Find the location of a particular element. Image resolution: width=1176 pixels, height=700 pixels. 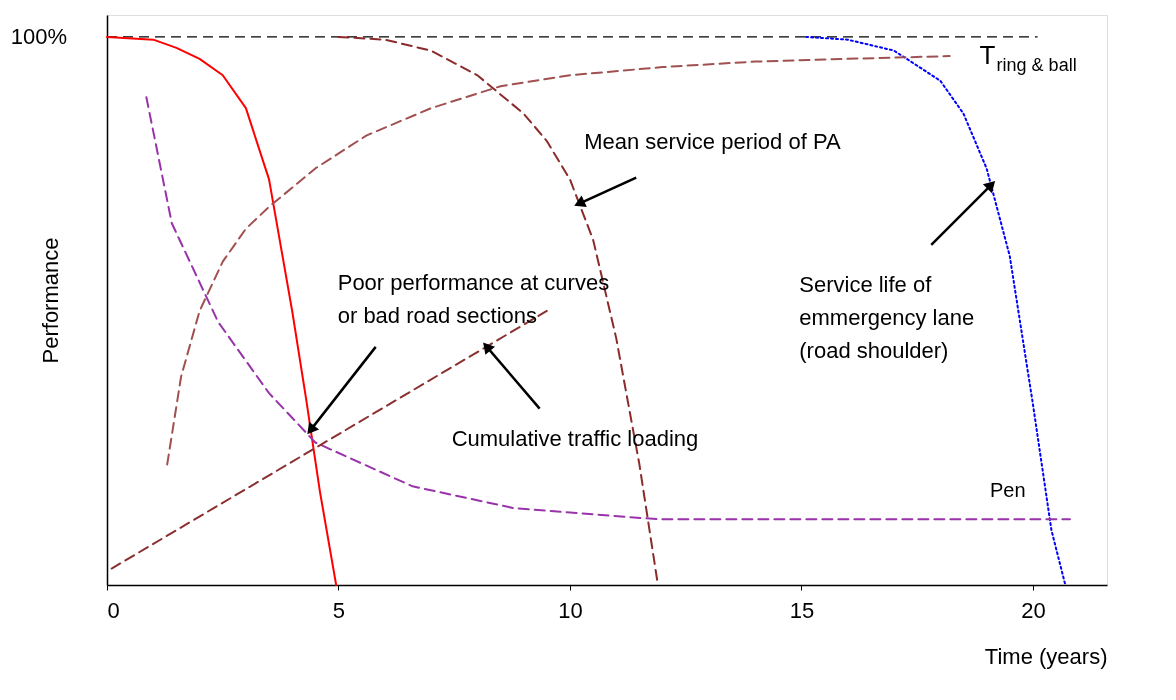

annotation: Poor performance at curves or bad road sections is located at coordinates (473, 298).